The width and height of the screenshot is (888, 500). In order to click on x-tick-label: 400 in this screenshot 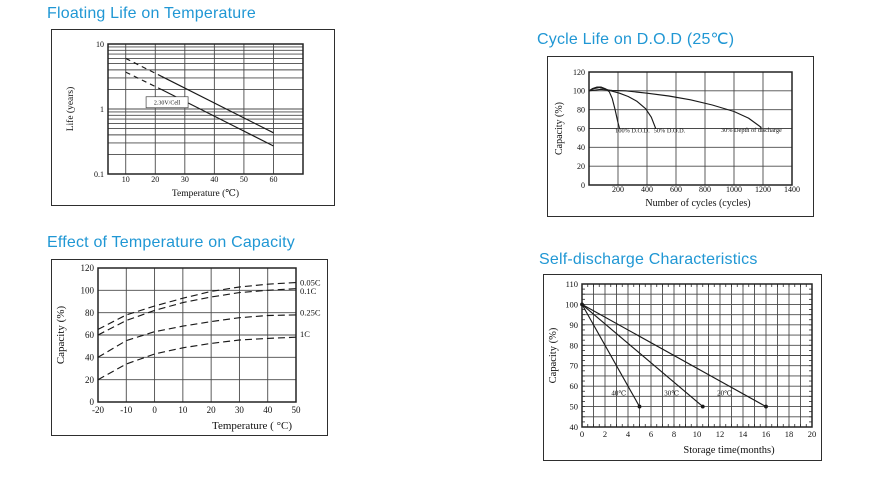, I will do `click(647, 189)`.